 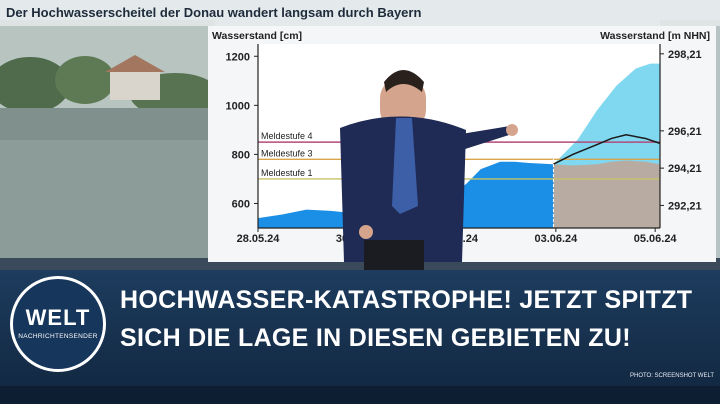 I want to click on logo-wordmark: WELT, so click(x=58, y=317).